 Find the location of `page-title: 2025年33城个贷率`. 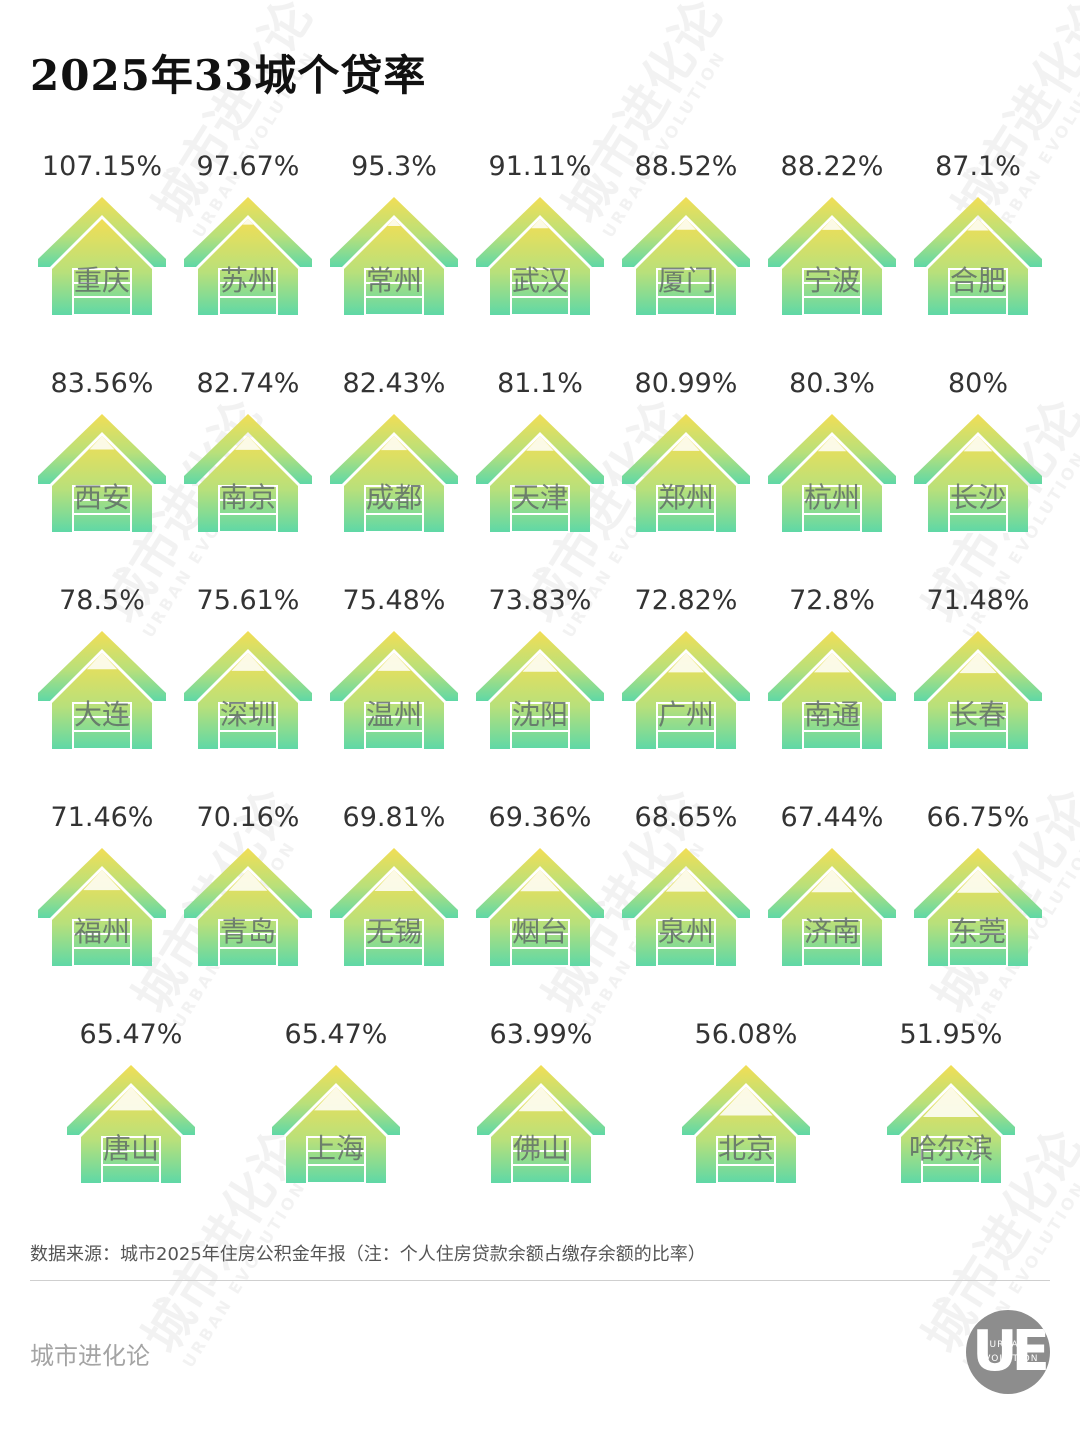

page-title: 2025年33城个贷率 is located at coordinates (228, 75).